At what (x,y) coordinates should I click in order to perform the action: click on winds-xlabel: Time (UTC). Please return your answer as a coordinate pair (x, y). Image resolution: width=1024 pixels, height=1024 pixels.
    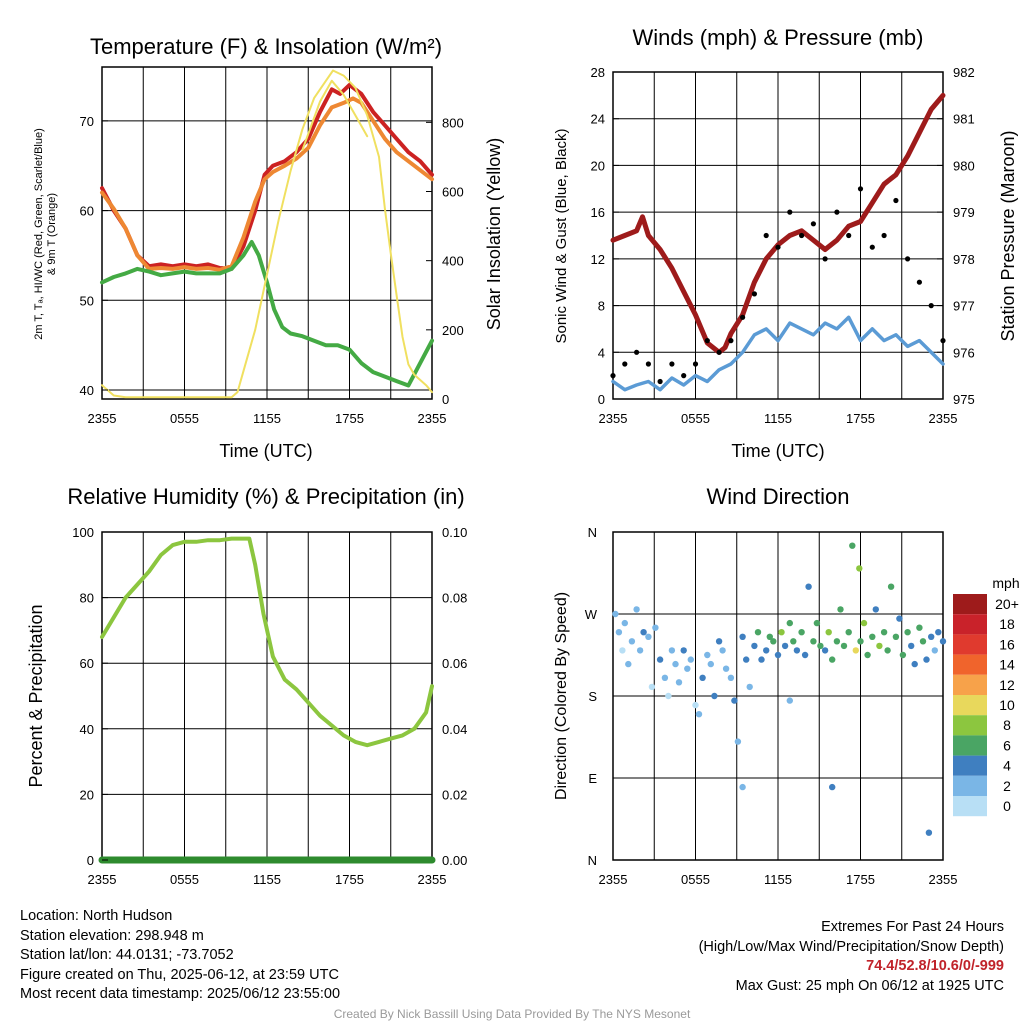
    Looking at the image, I should click on (777, 451).